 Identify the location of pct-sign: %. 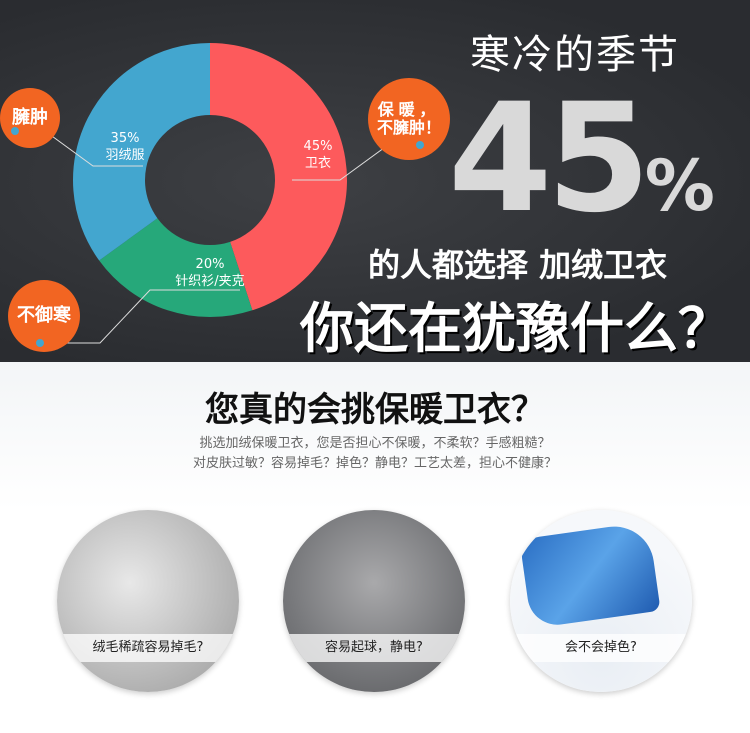
(679, 186).